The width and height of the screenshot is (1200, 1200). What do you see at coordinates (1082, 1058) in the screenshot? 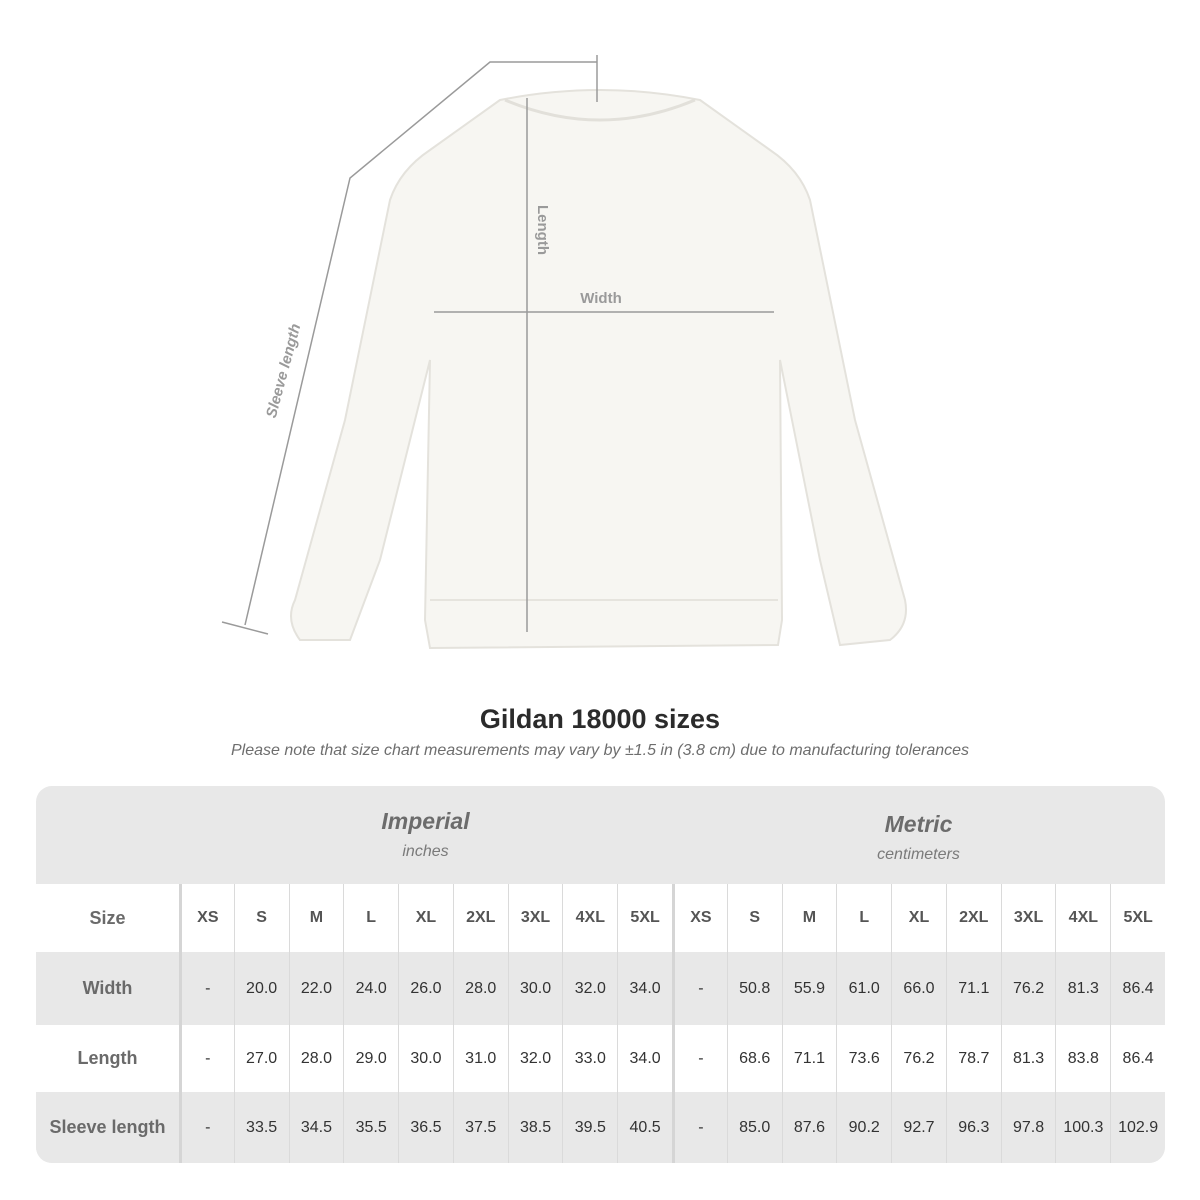
I see `table-cell: 83.8` at bounding box center [1082, 1058].